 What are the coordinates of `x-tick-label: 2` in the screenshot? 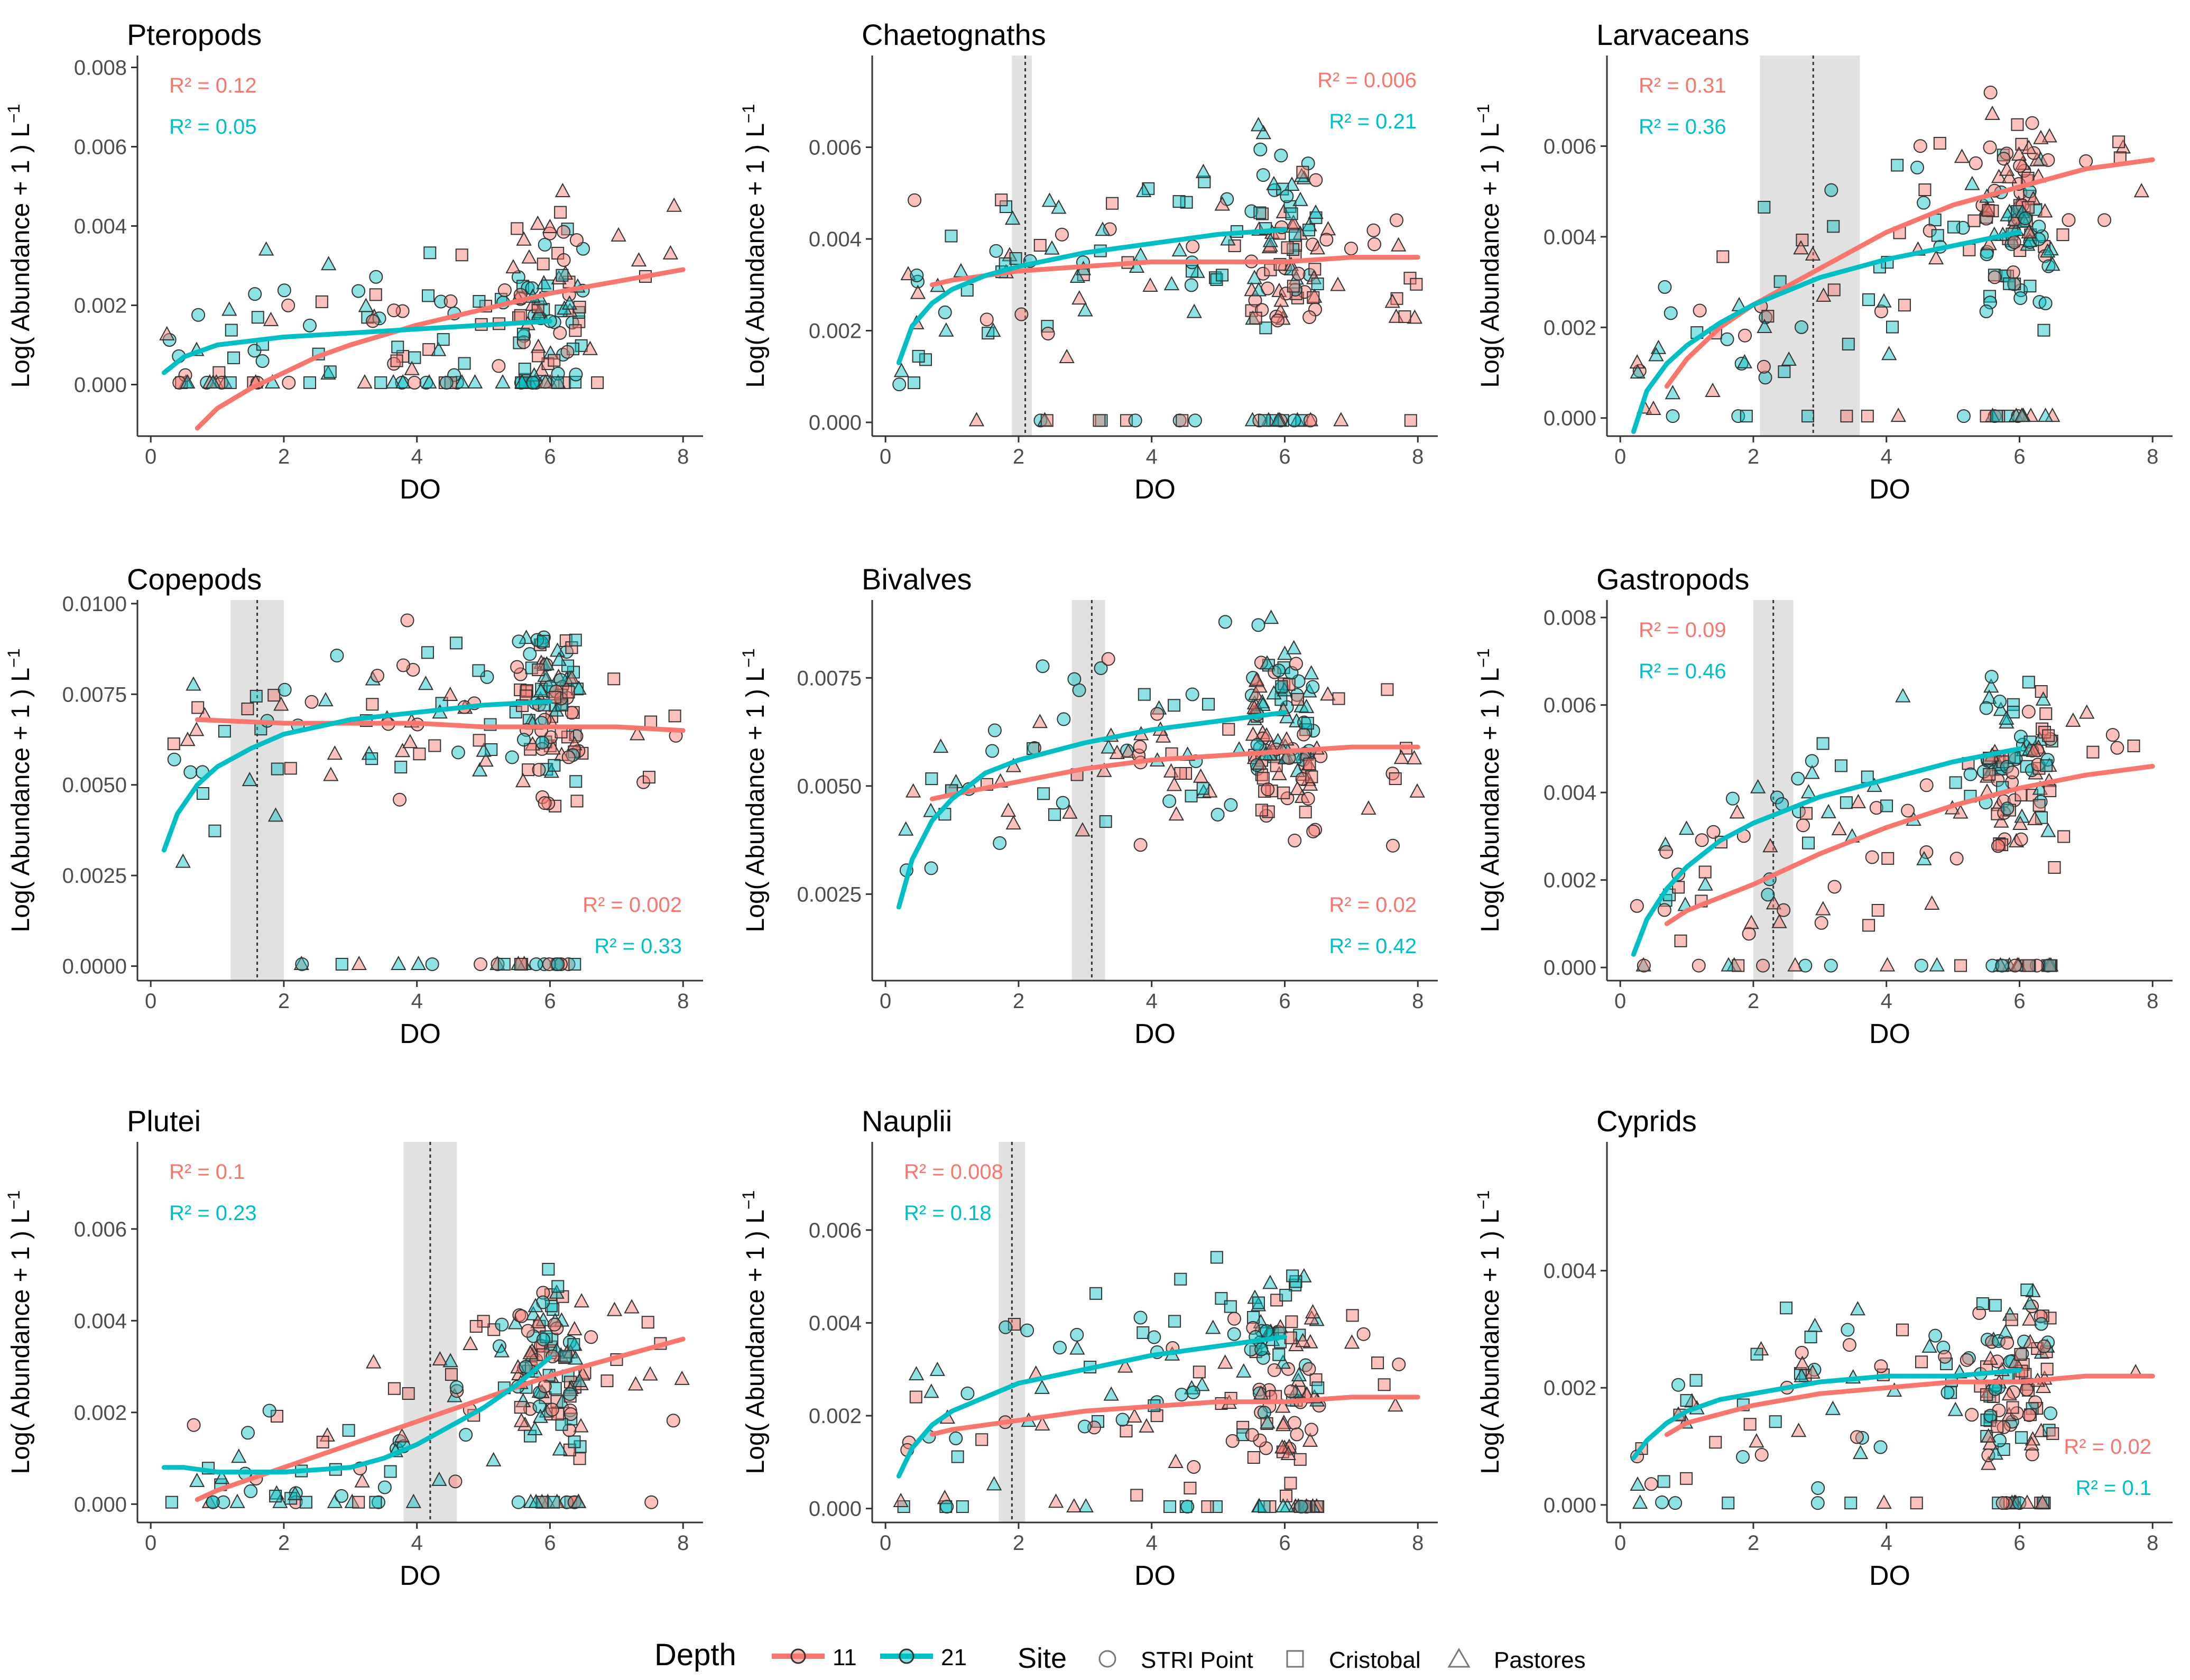 It's located at (284, 456).